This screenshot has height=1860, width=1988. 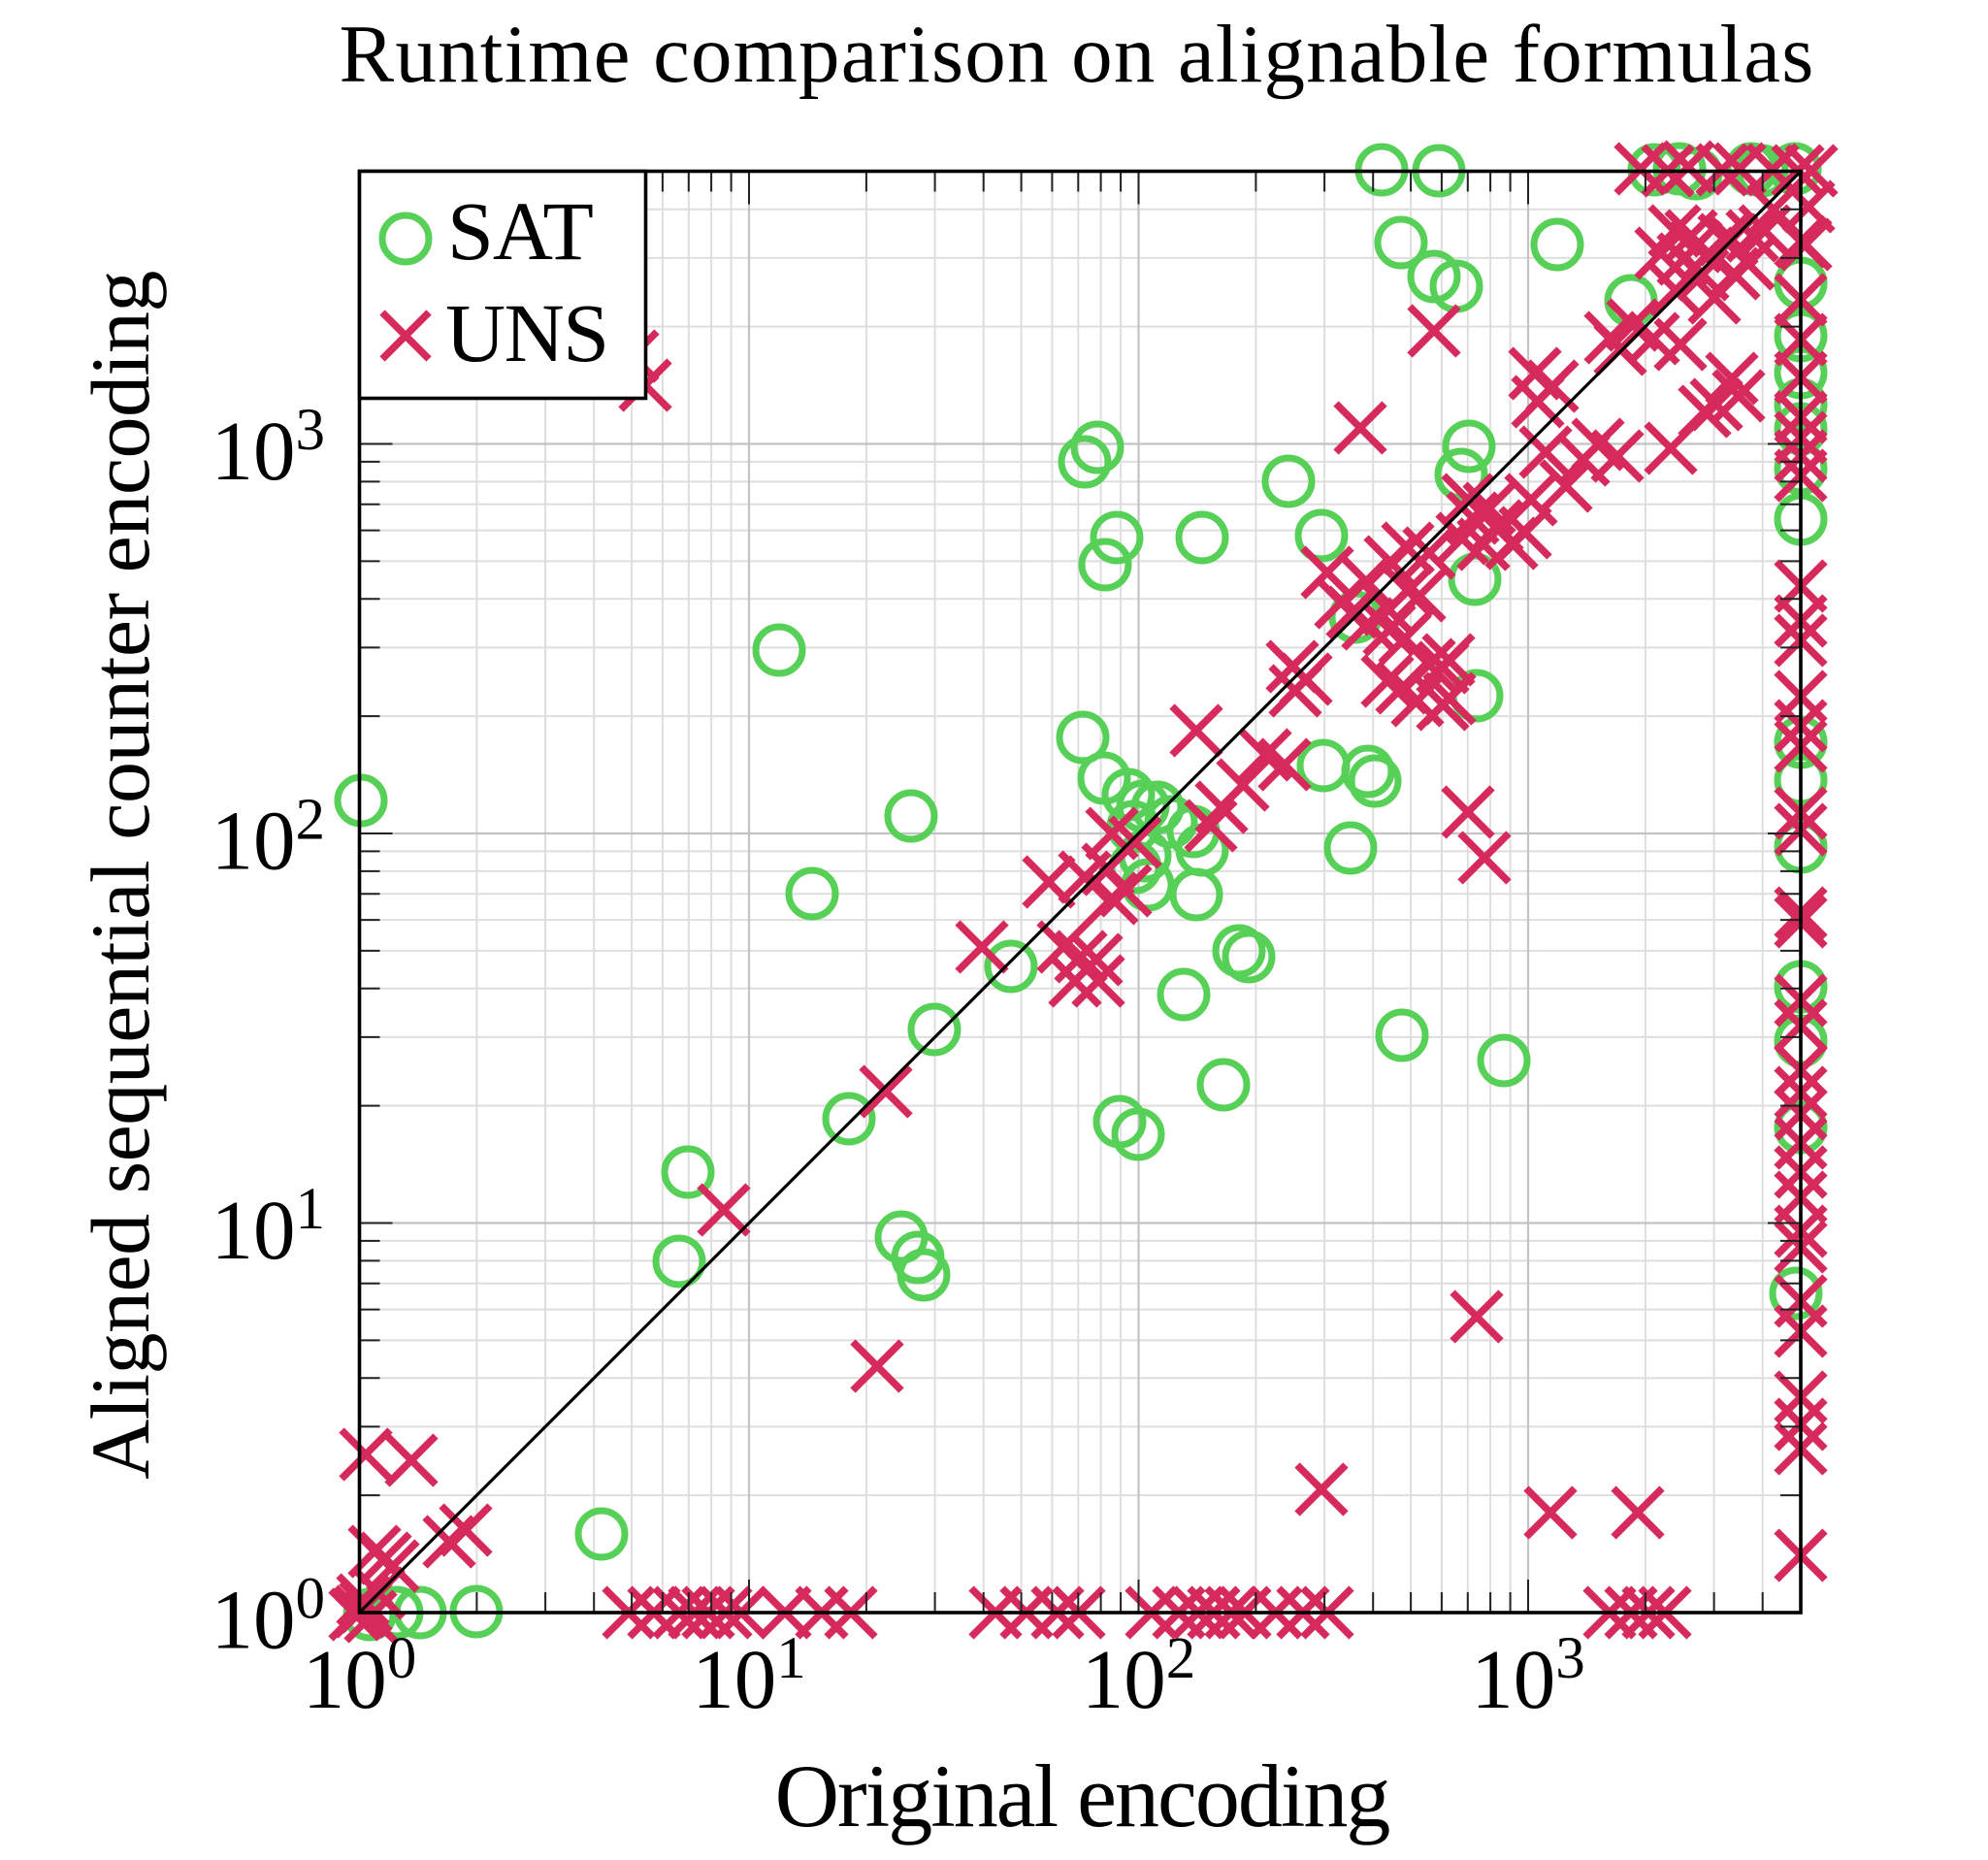 I want to click on svg-text: SAT, so click(x=520, y=231).